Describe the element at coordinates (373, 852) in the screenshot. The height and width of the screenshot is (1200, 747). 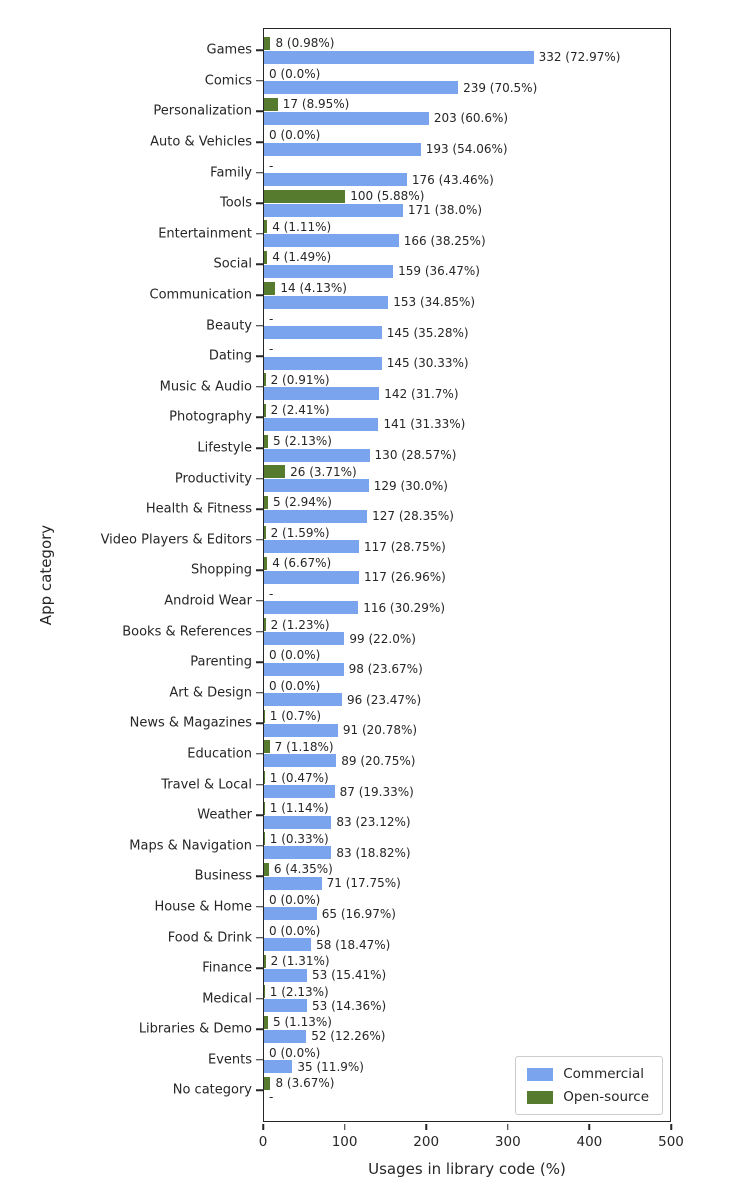
I see `bar-value-label: 83 (18.82%)` at that location.